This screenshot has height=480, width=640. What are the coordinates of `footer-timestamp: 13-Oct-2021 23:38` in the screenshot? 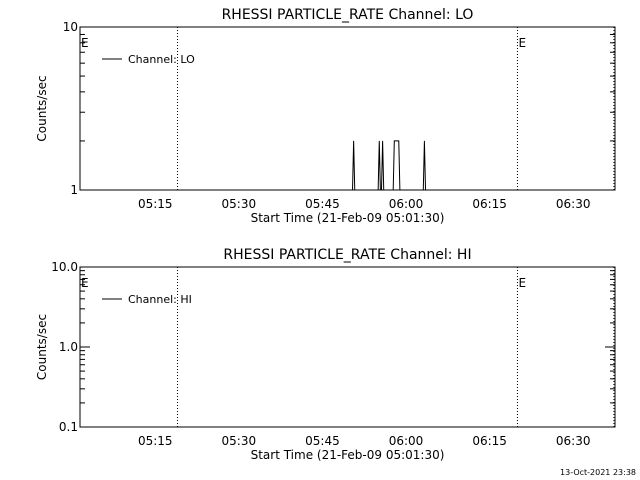 It's located at (598, 472).